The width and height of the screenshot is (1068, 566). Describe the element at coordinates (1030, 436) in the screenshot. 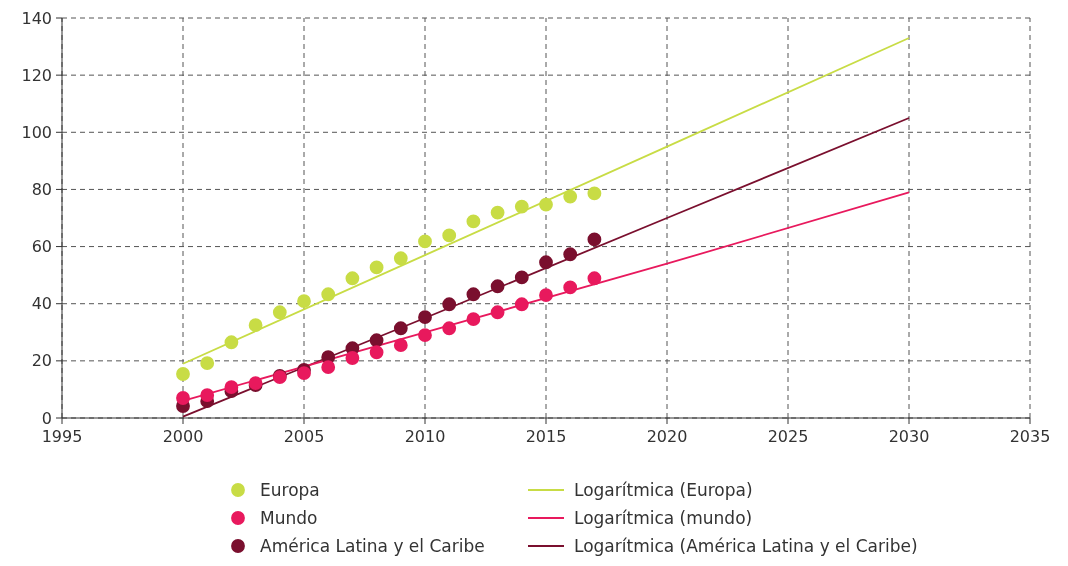

I see `x-tick-label: 2035` at that location.